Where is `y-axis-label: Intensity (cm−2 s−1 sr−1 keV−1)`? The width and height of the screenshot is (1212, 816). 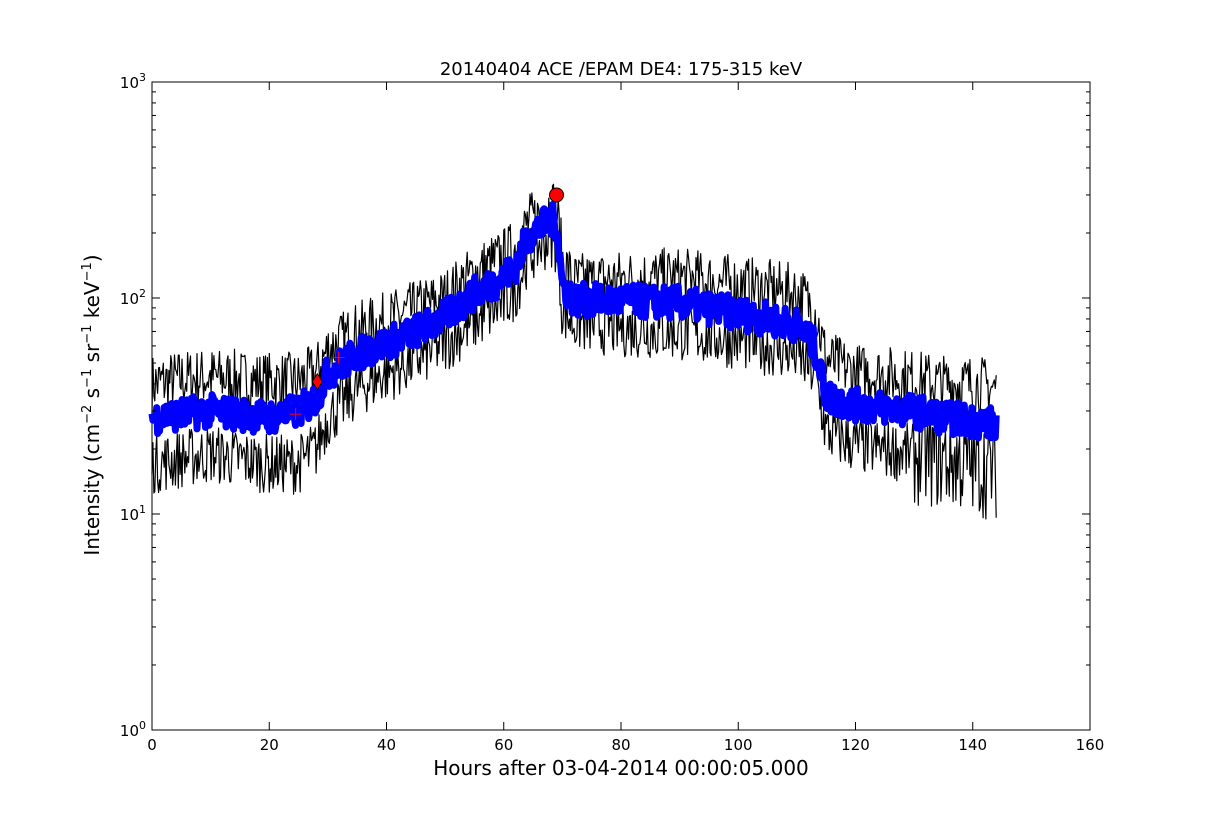
y-axis-label: Intensity (cm−2 s−1 sr−1 keV−1) is located at coordinates (92, 404).